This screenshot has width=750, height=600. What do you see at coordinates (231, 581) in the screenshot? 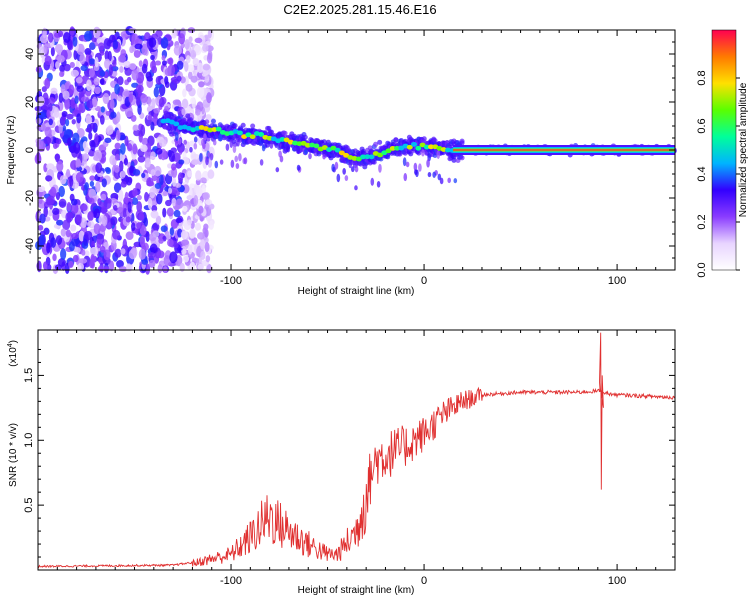
I see `snr-x-tick-label: -100` at bounding box center [231, 581].